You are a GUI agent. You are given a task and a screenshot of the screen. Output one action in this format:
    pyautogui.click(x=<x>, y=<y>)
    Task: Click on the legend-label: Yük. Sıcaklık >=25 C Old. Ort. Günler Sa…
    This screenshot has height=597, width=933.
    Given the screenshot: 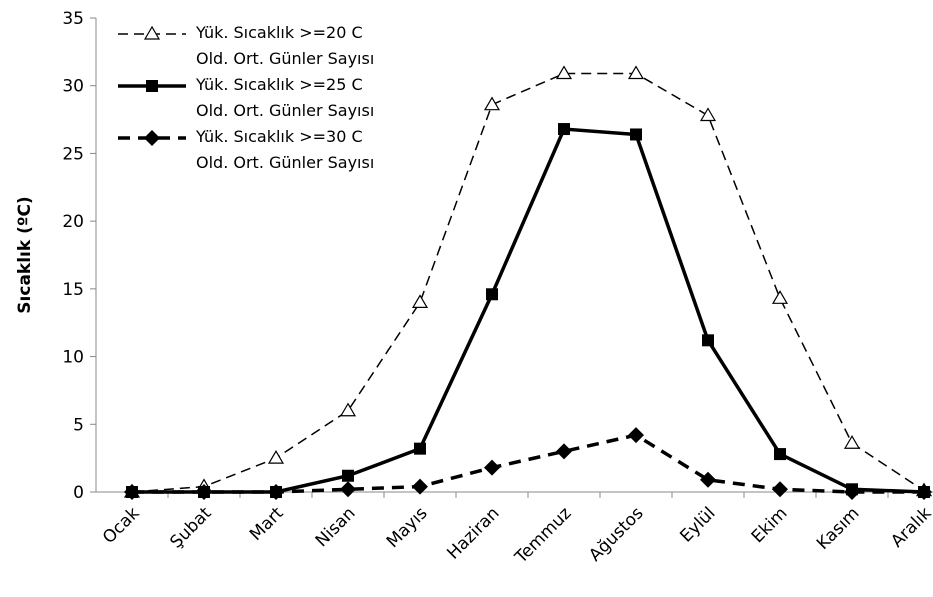 What is the action you would take?
    pyautogui.click(x=285, y=97)
    